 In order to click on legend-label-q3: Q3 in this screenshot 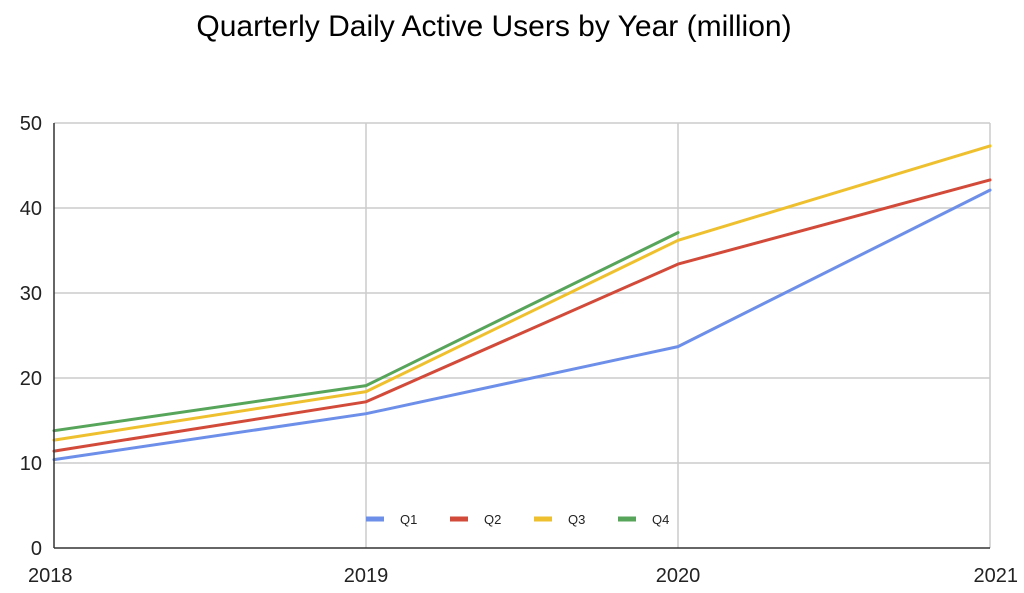, I will do `click(576, 519)`.